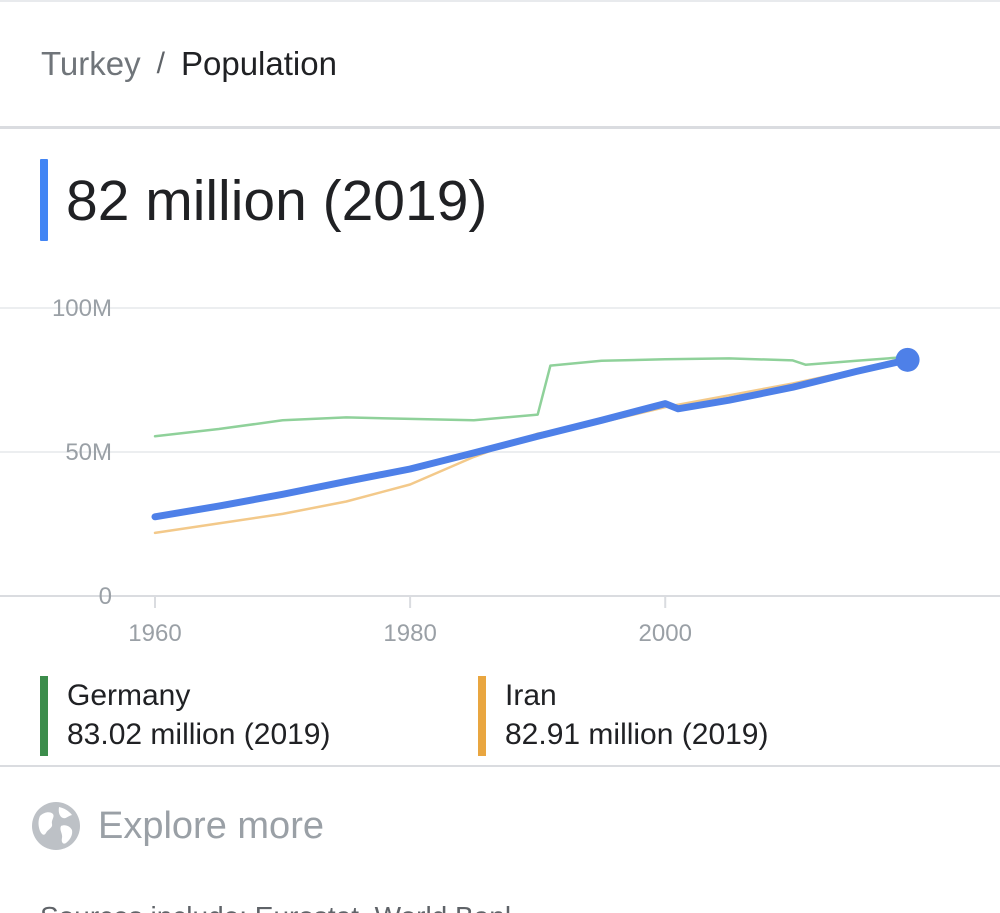 The height and width of the screenshot is (913, 1000). Describe the element at coordinates (44, 200) in the screenshot. I see `headline-accent-bar` at that location.